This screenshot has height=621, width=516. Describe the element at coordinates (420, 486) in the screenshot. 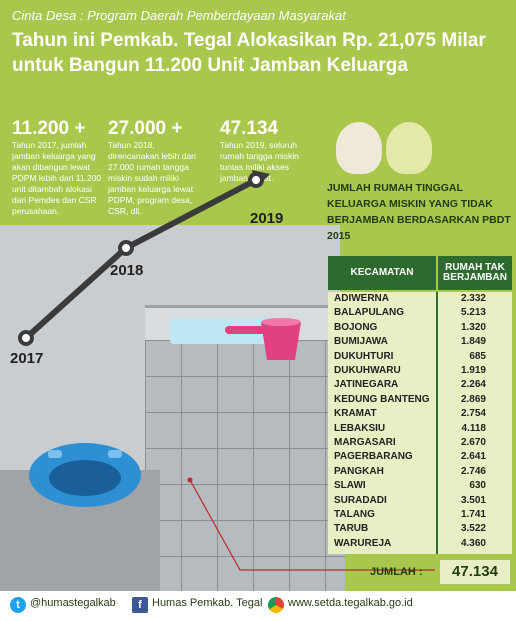

I see `table-row: SLAWI 630` at that location.